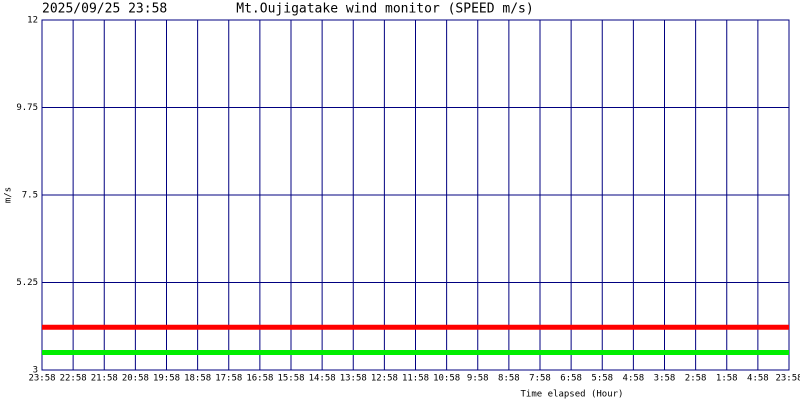 The height and width of the screenshot is (400, 800). What do you see at coordinates (415, 379) in the screenshot?
I see `x-tick-label: 11:58` at bounding box center [415, 379].